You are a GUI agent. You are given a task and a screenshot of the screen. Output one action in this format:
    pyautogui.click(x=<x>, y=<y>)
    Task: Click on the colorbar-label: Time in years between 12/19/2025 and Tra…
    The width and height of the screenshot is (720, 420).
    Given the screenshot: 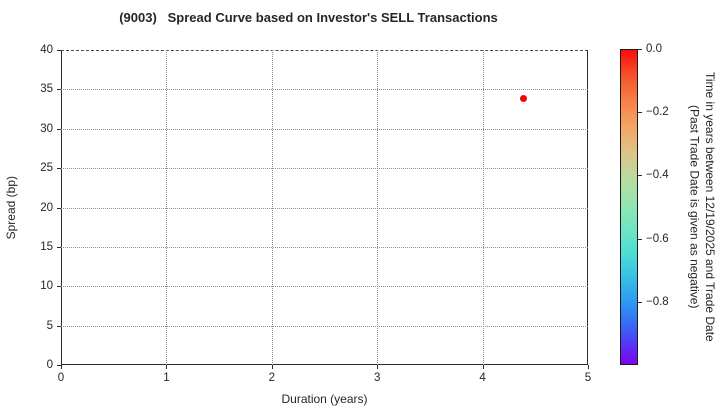 What is the action you would take?
    pyautogui.click(x=698, y=207)
    